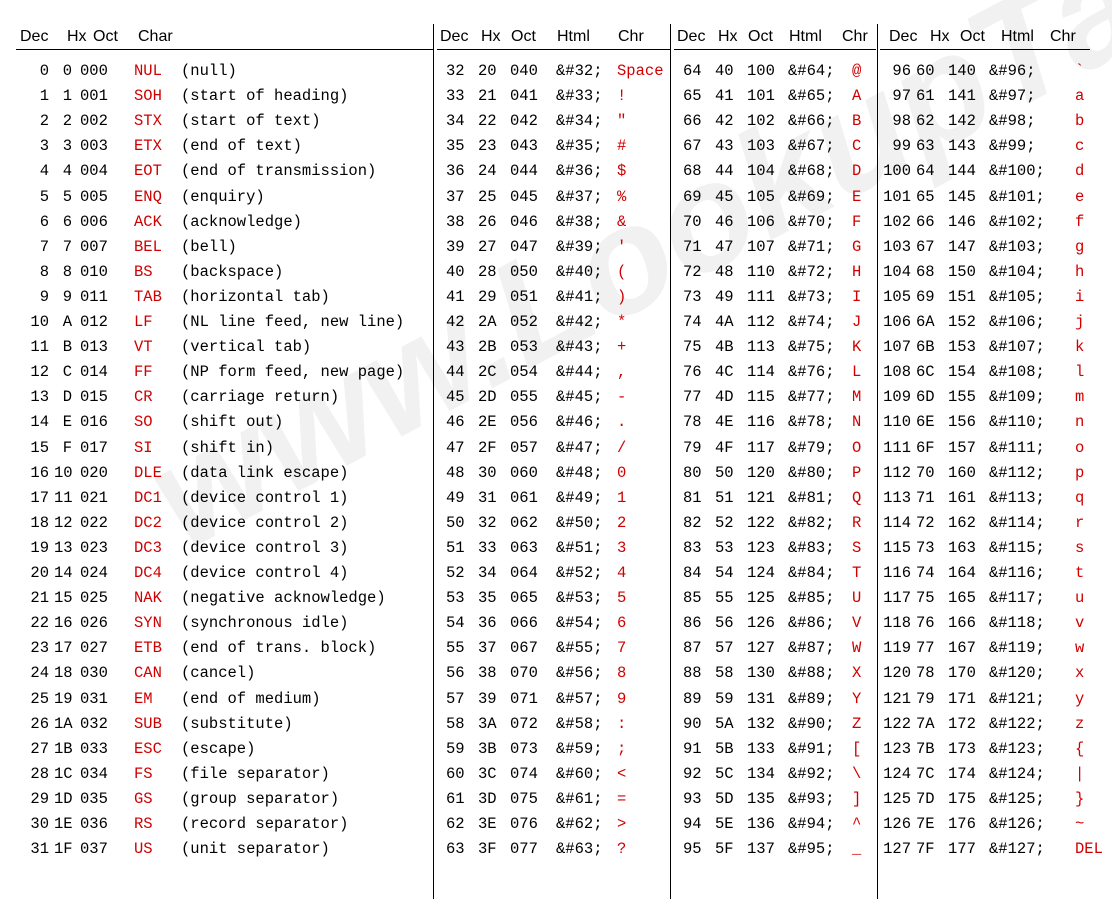 Image resolution: width=1112 pixels, height=905 pixels. I want to click on chr-cell: ?, so click(622, 849).